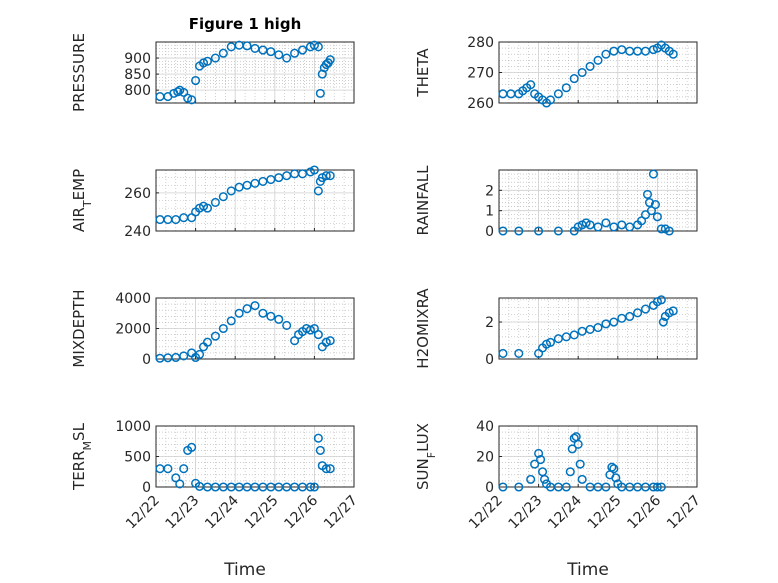 Image resolution: width=778 pixels, height=583 pixels. Describe the element at coordinates (598, 200) in the screenshot. I see `minor-grid` at that location.